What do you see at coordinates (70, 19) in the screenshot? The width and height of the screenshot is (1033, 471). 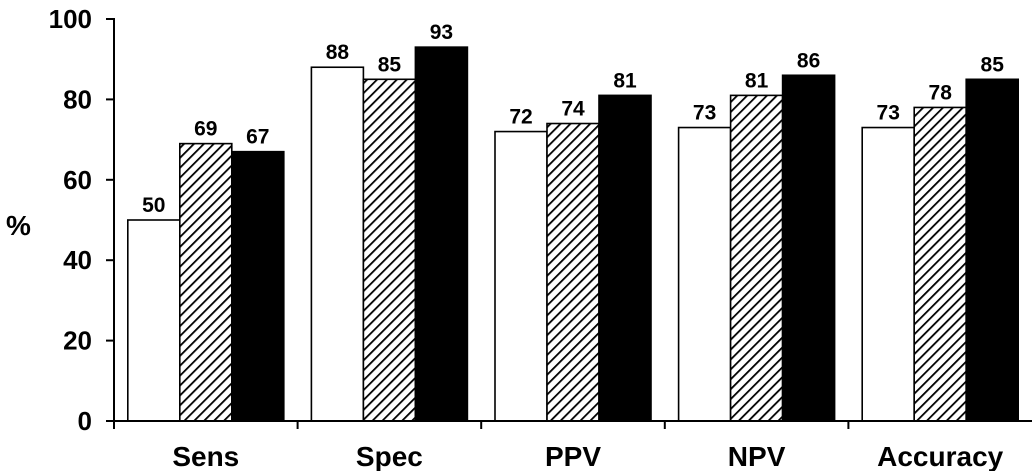 I see `y-tick-label: 100` at bounding box center [70, 19].